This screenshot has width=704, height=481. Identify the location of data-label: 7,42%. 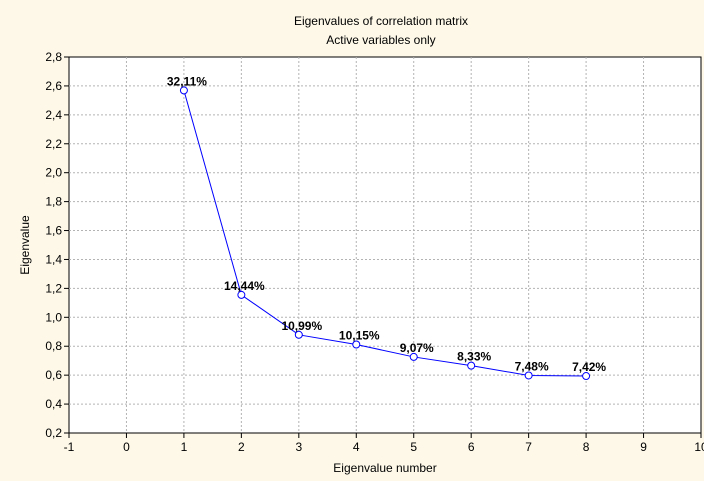
(589, 367).